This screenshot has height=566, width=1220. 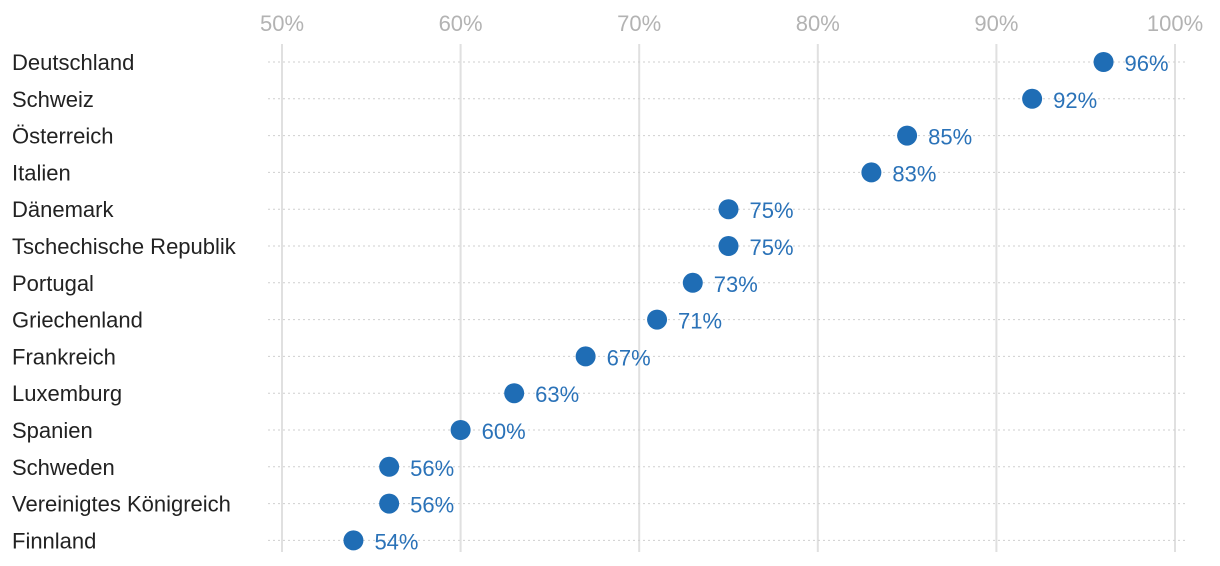 I want to click on value-label: 96%, so click(x=1147, y=63).